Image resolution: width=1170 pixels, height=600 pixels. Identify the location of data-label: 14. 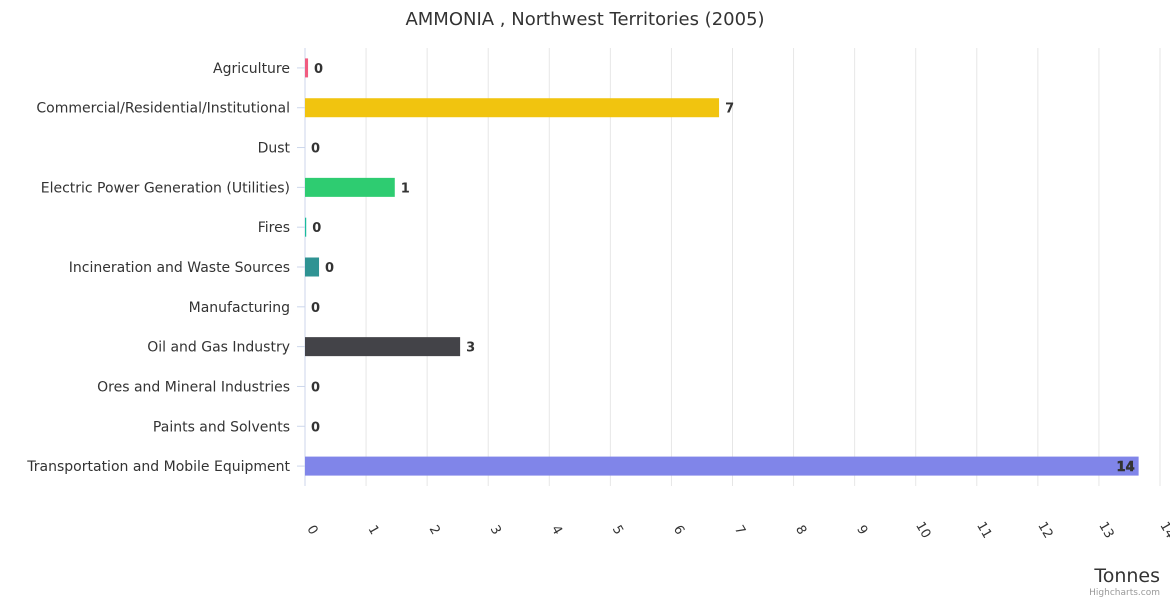
(1126, 467).